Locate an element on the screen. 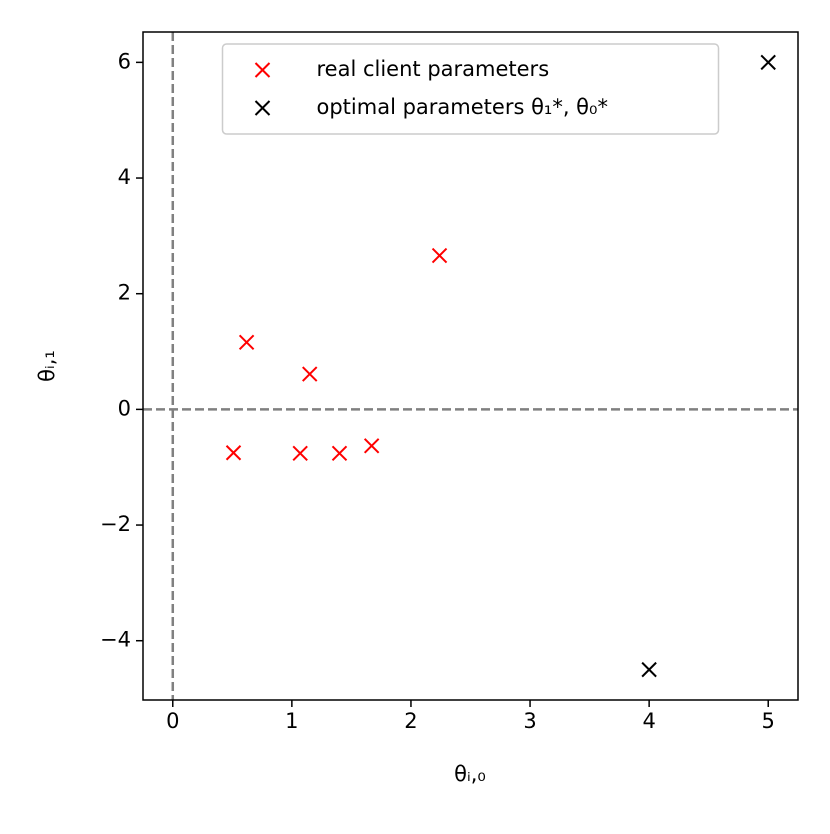 The image size is (830, 834). x-tick-label: 5 is located at coordinates (768, 721).